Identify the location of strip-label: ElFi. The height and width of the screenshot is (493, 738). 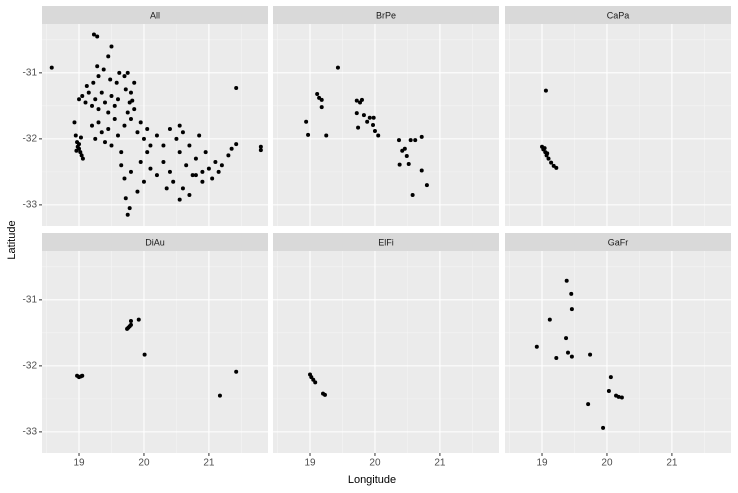
(386, 242).